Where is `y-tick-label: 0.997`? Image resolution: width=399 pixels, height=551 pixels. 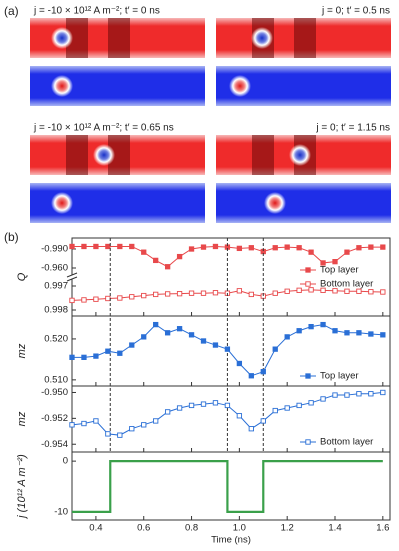
y-tick-label: 0.997 is located at coordinates (56, 286).